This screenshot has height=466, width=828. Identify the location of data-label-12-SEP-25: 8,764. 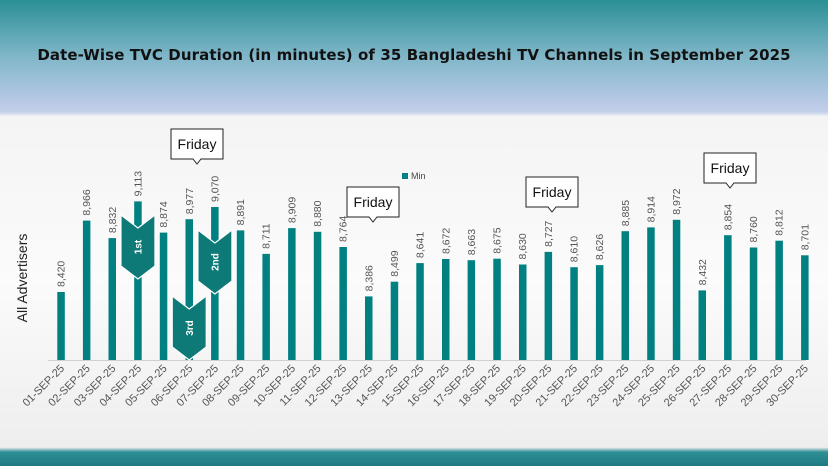
(344, 229).